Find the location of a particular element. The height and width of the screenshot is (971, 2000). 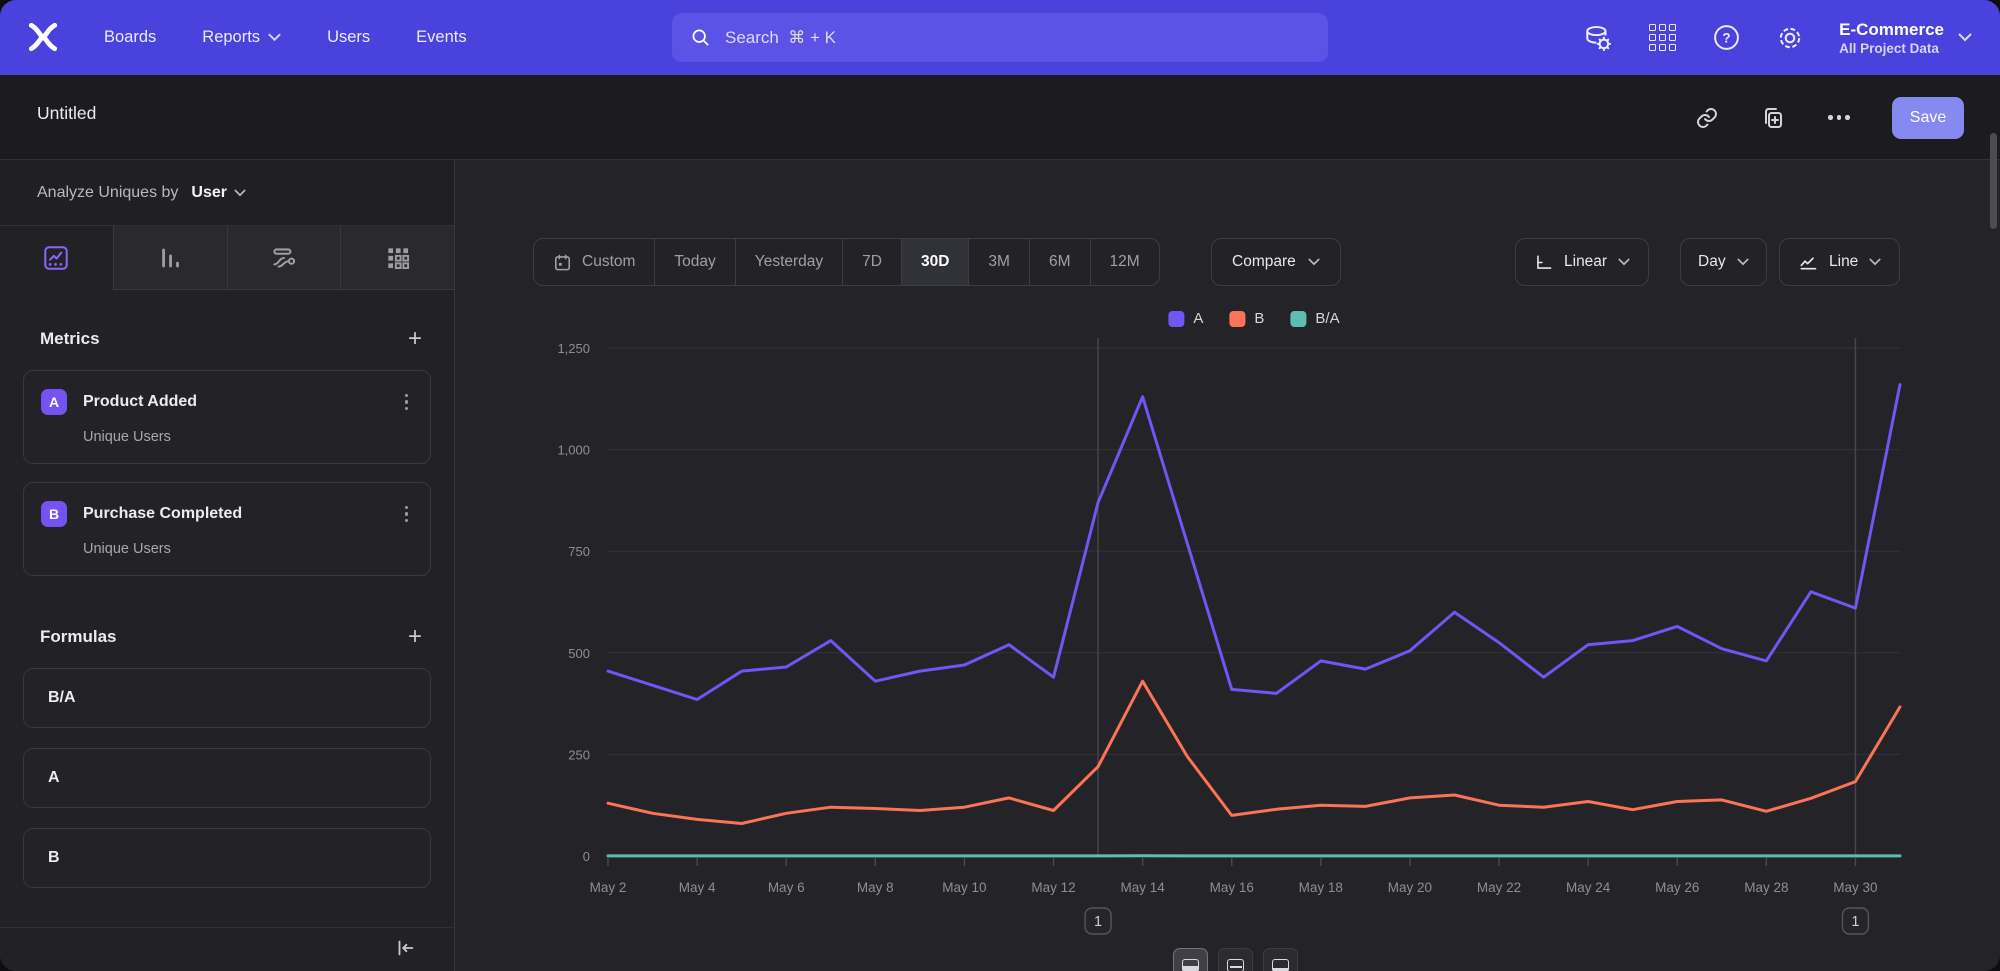

nav-users: Users is located at coordinates (348, 37).